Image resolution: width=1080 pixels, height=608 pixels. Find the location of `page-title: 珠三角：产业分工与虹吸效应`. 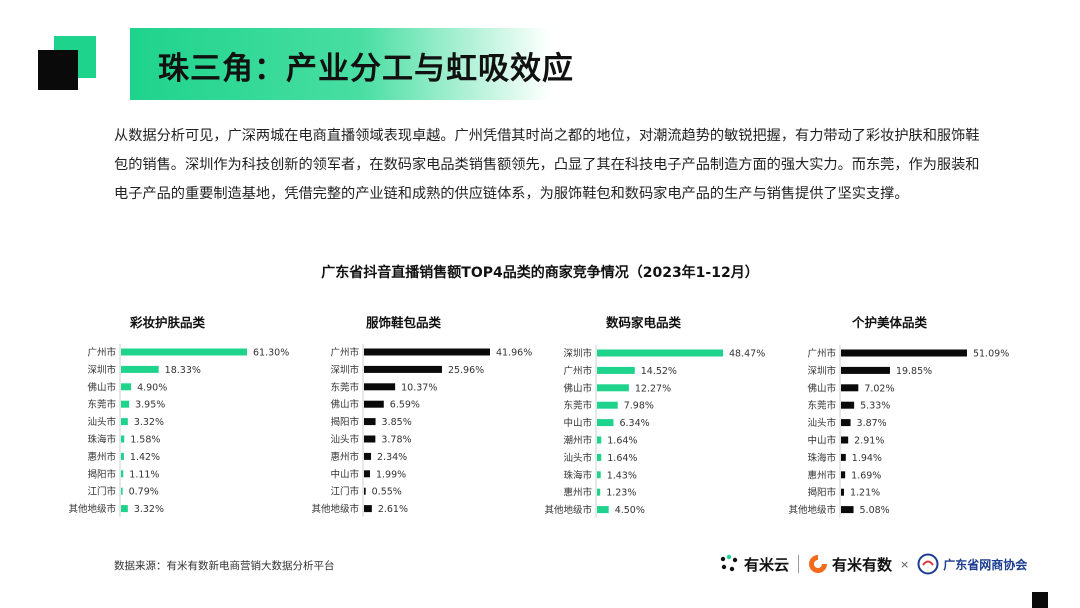

page-title: 珠三角：产业分工与虹吸效应 is located at coordinates (366, 69).